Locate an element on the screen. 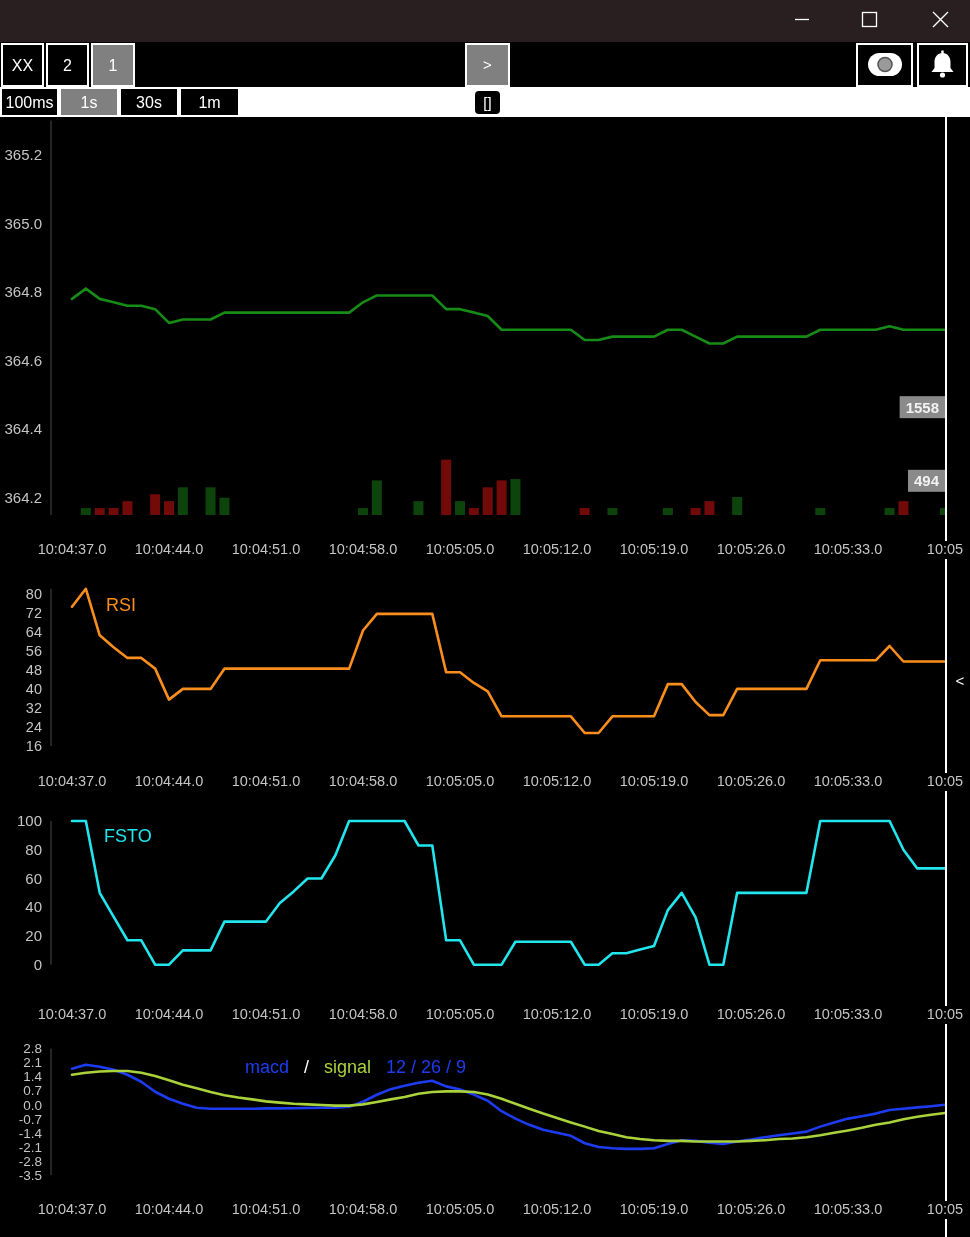 This screenshot has width=970, height=1237. y-tick-label: -3.5 is located at coordinates (30, 1175).